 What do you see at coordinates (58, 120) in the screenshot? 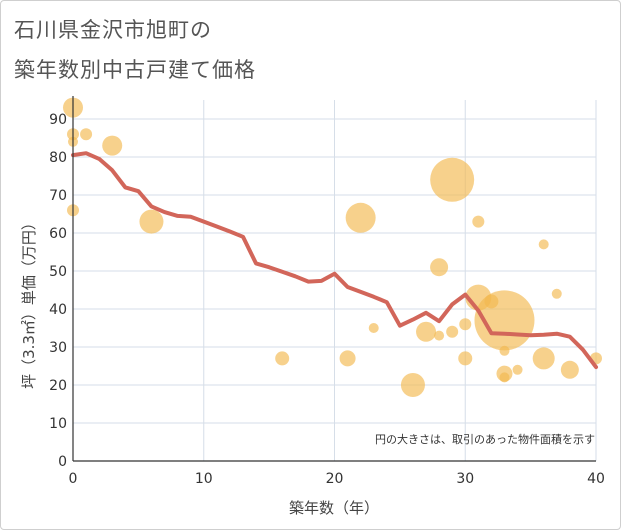
I see `y-tick-label: 90` at bounding box center [58, 120].